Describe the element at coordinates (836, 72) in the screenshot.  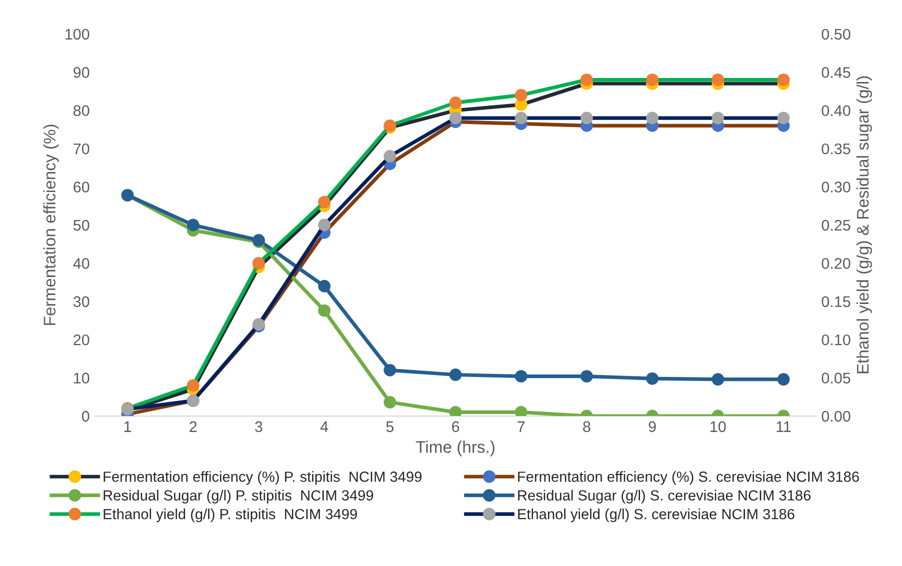
I see `y2-tick-label: 0.45` at that location.